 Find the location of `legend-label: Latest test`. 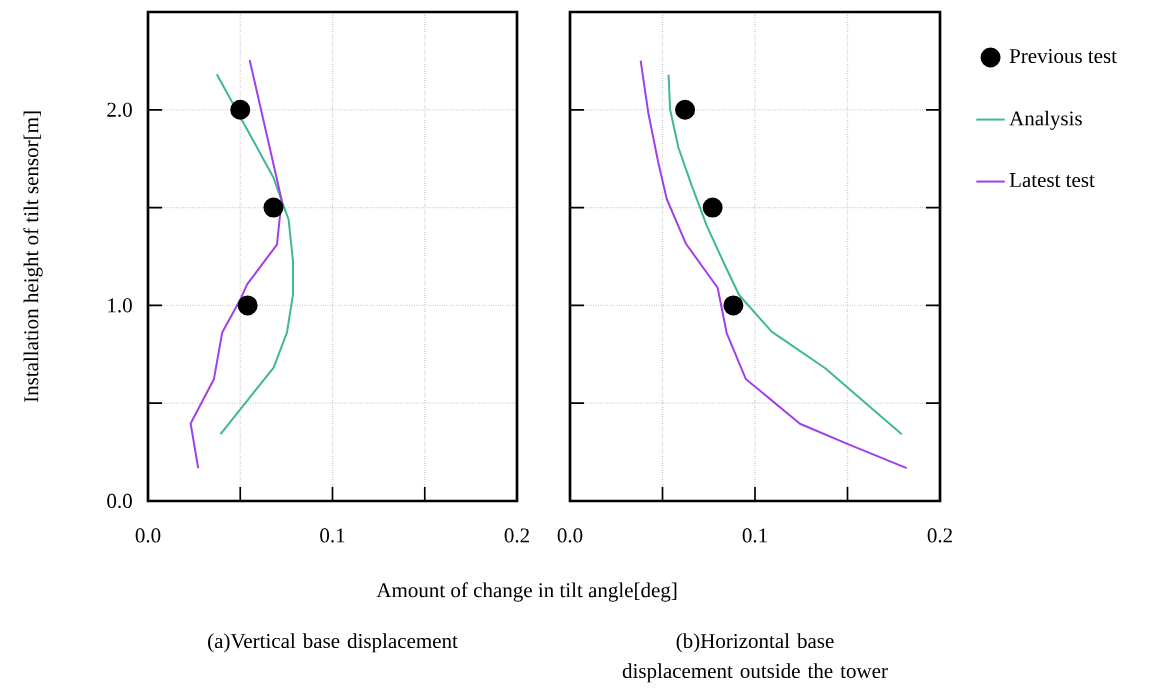

legend-label: Latest test is located at coordinates (1052, 180).